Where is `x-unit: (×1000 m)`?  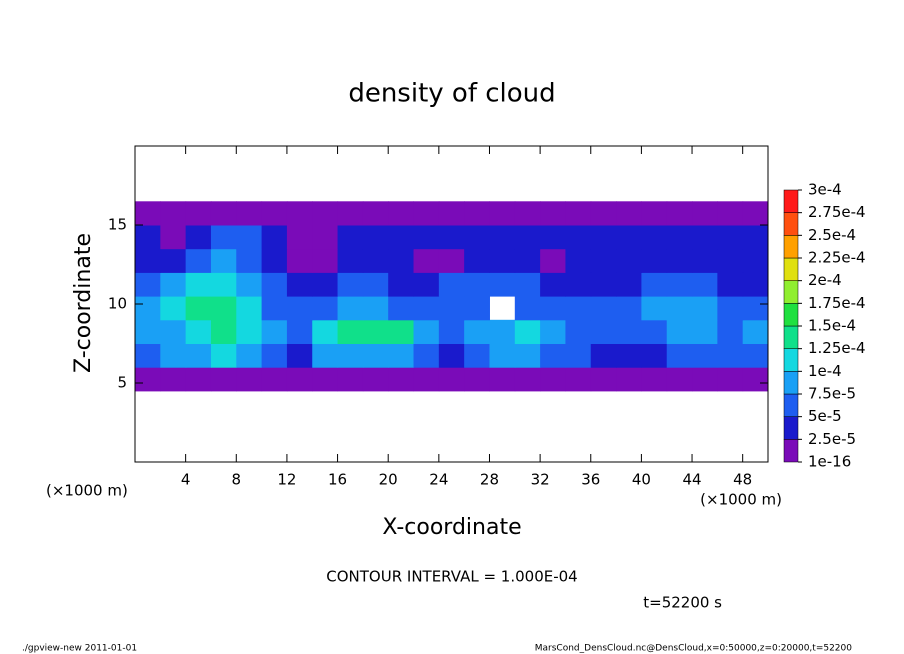 x-unit: (×1000 m) is located at coordinates (741, 500).